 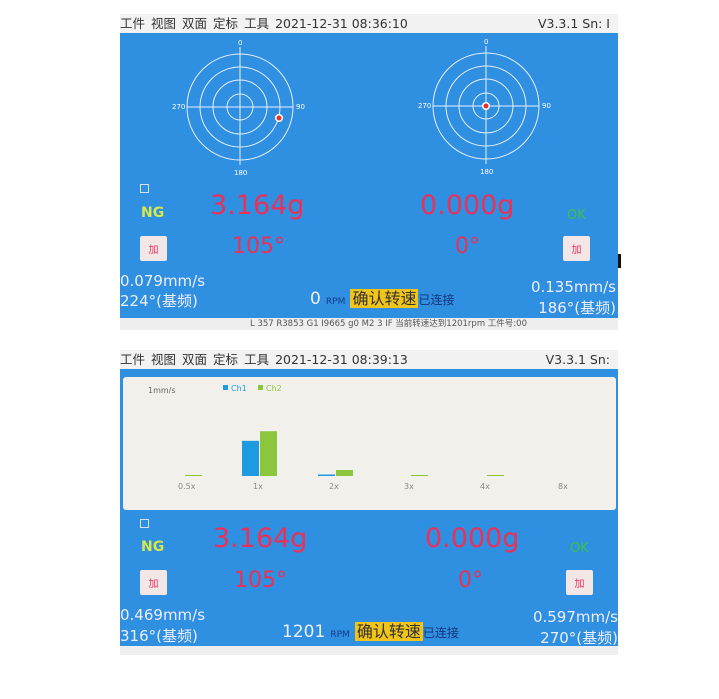 I want to click on left-vibration: 0.469mm/s, so click(x=163, y=615).